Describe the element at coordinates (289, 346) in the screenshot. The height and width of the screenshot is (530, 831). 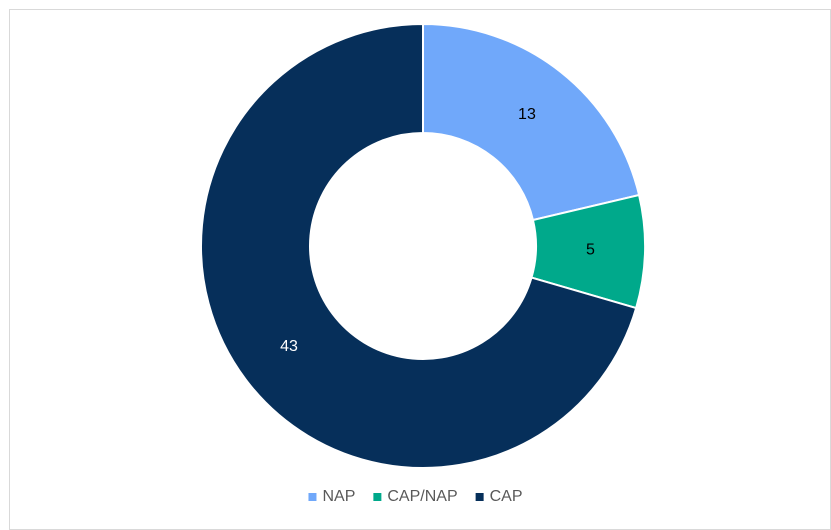
I see `data-label: 43` at that location.